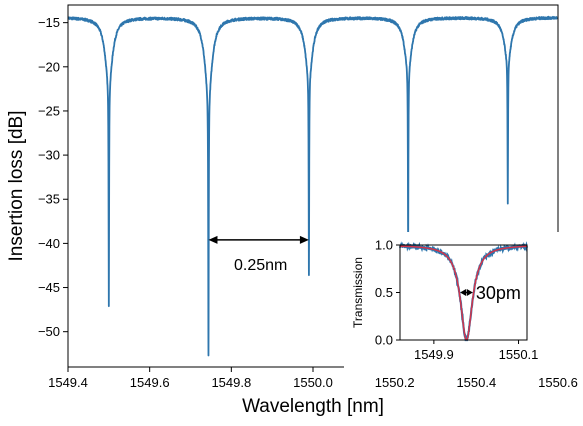  I want to click on inset-series-layer, so click(463, 291).